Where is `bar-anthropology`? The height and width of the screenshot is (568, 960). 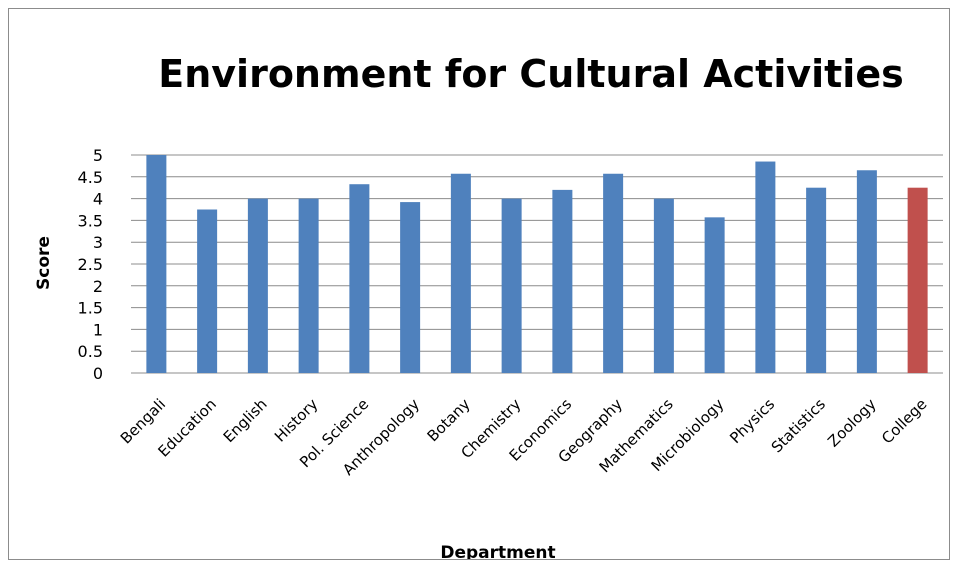
bar-anthropology is located at coordinates (410, 287).